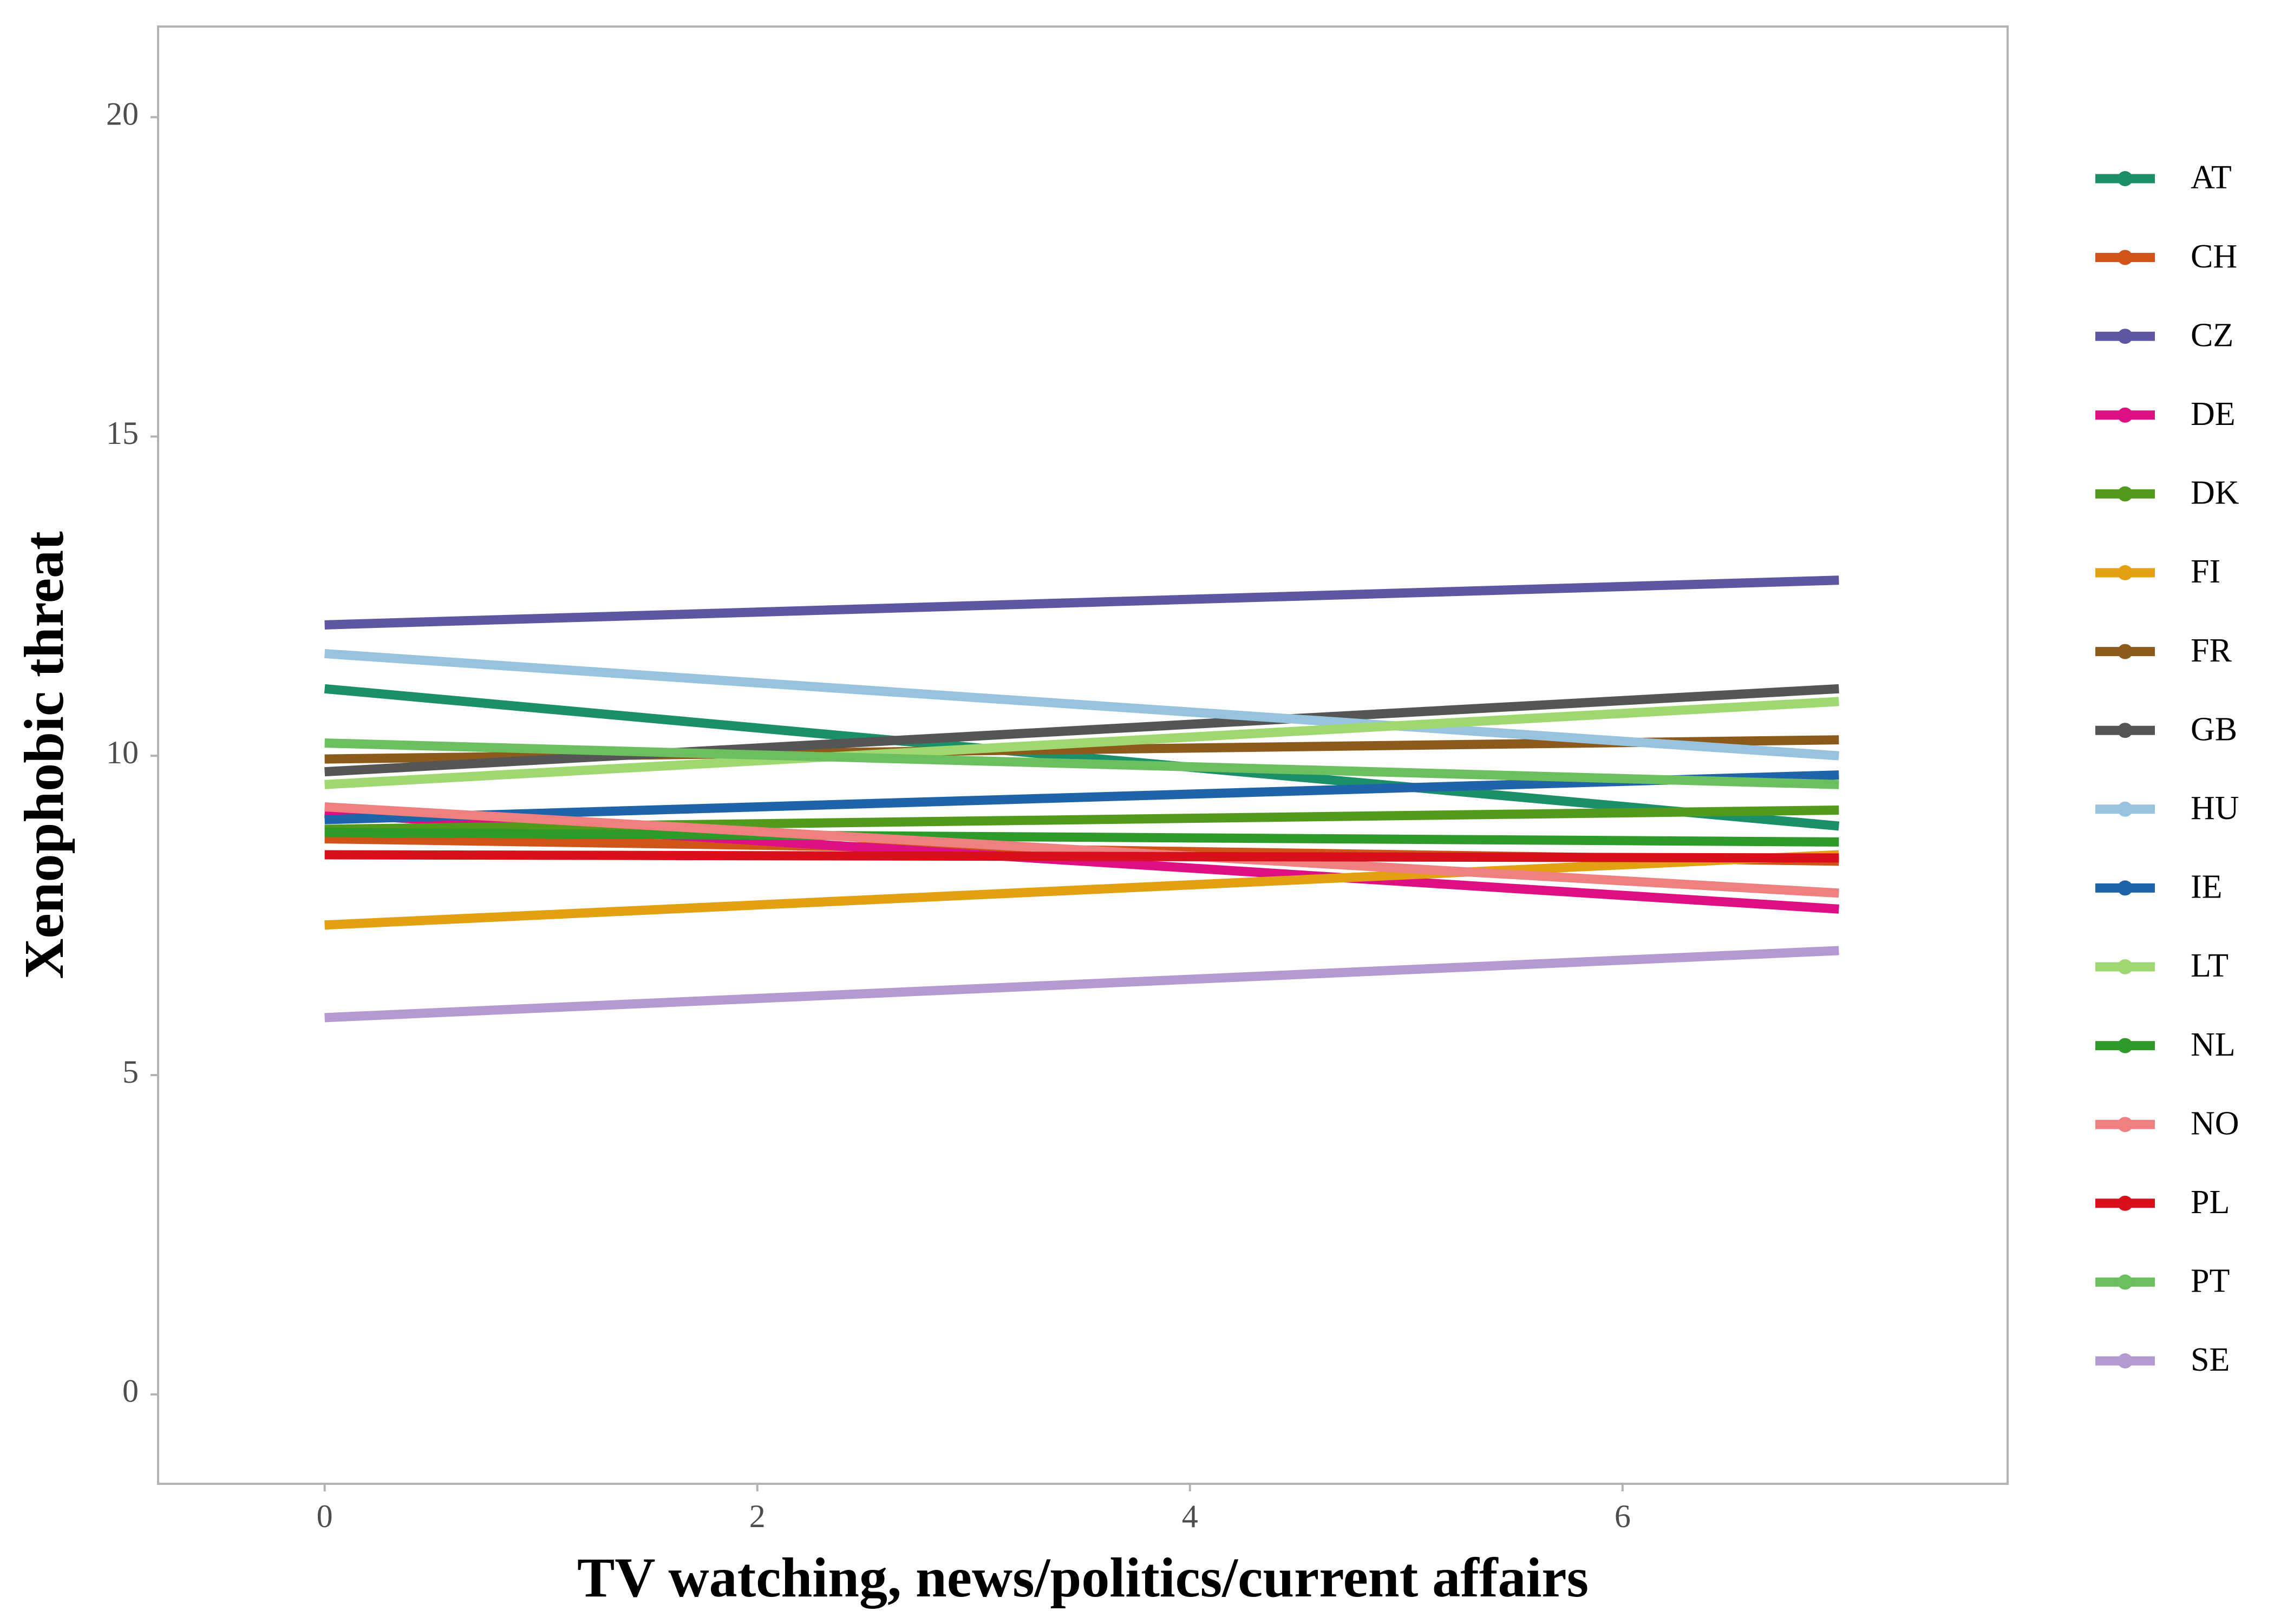 The image size is (2274, 1624). Describe the element at coordinates (2215, 1123) in the screenshot. I see `legend-label: NO` at that location.